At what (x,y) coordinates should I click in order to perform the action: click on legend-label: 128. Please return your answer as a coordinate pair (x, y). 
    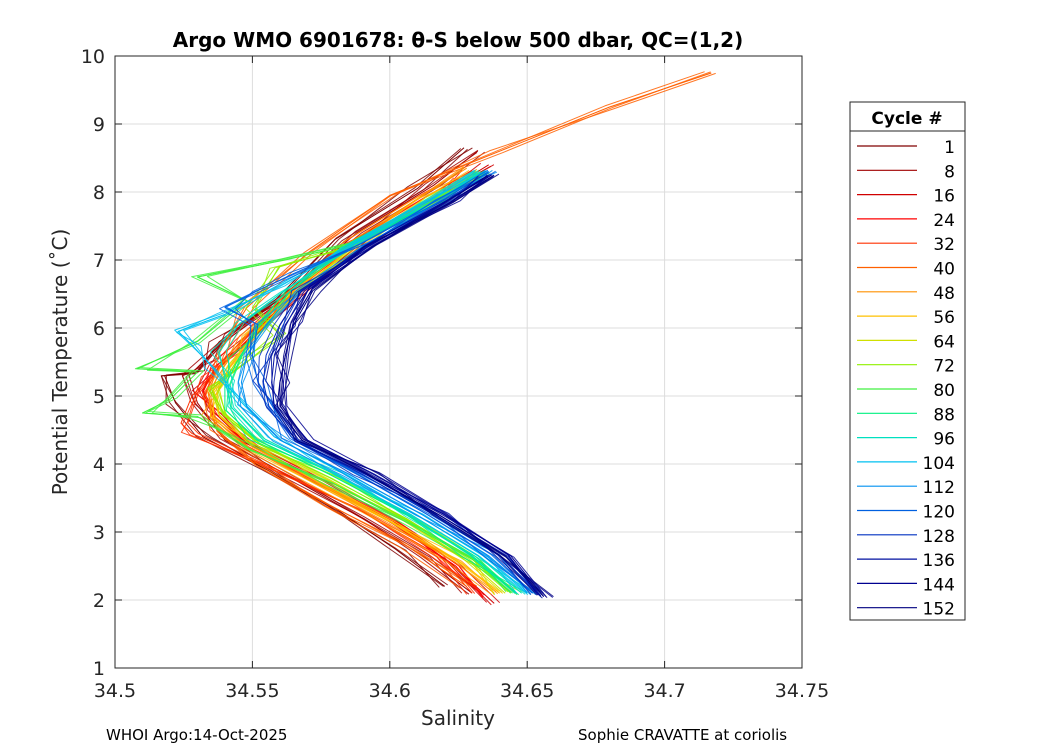
    Looking at the image, I should click on (939, 537).